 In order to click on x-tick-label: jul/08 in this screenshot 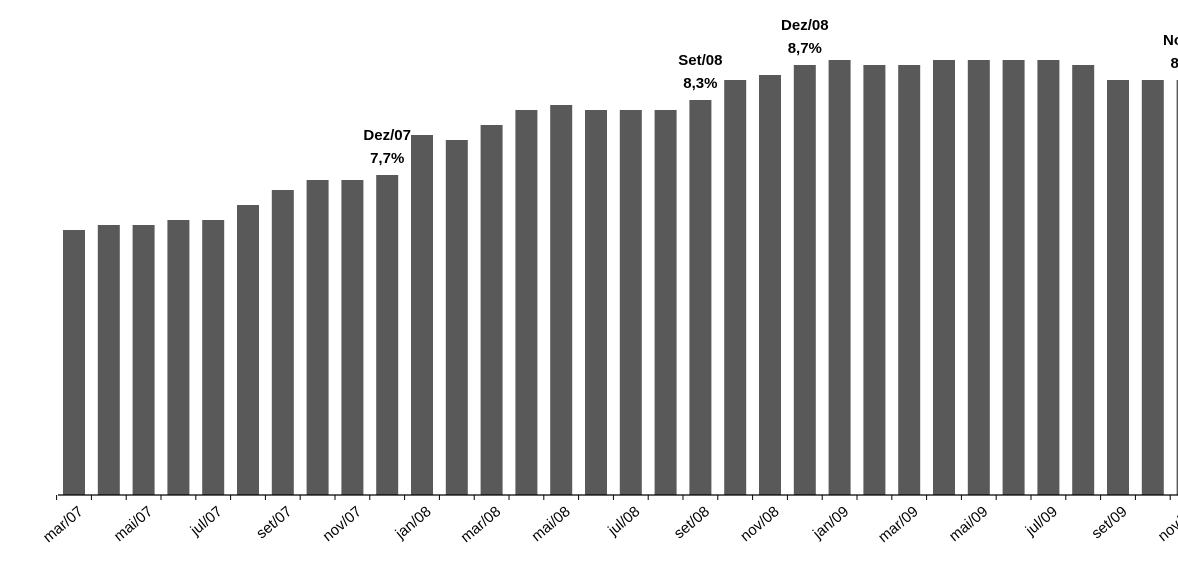, I will do `click(623, 521)`.